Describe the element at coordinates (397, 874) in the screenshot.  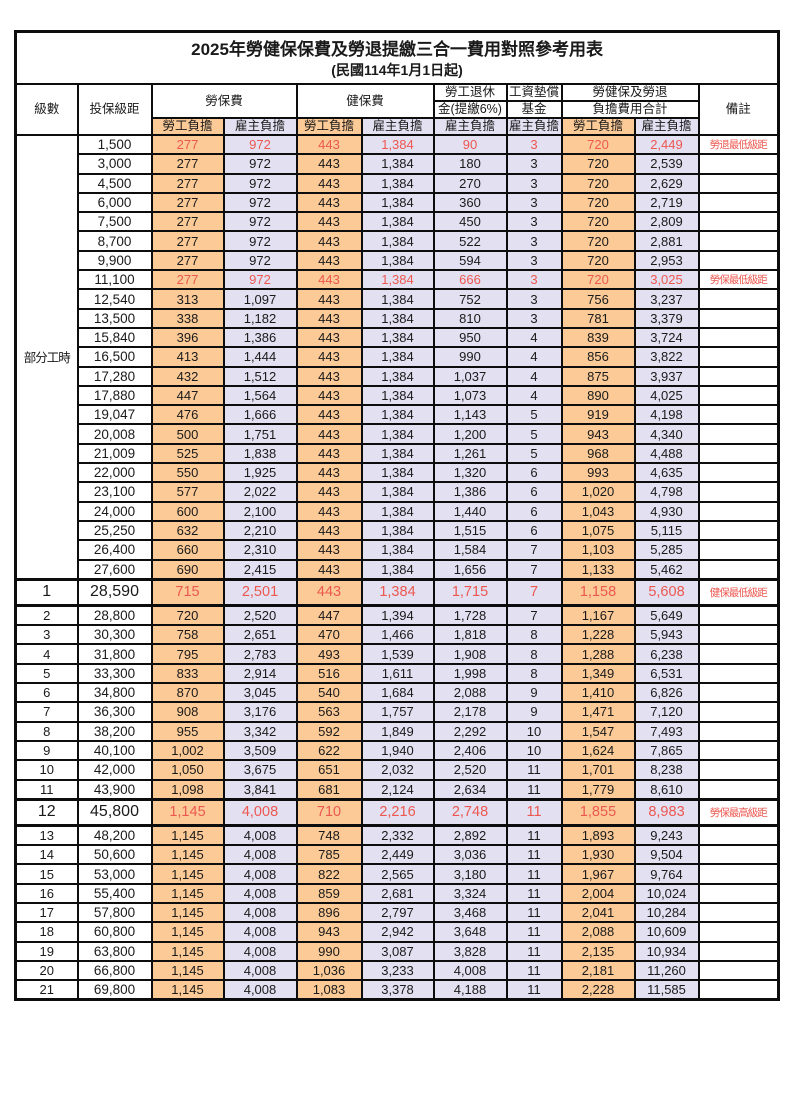
I see `value-cell: 2,565` at that location.